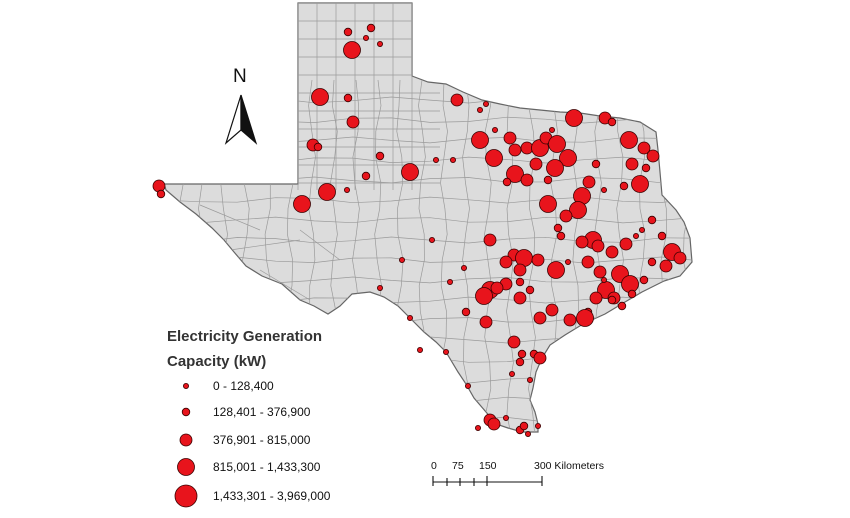  Describe the element at coordinates (241, 105) in the screenshot. I see `north-arrow: N` at that location.